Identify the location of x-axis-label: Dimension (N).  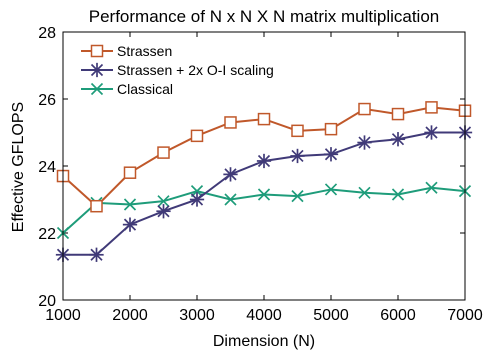
(264, 341).